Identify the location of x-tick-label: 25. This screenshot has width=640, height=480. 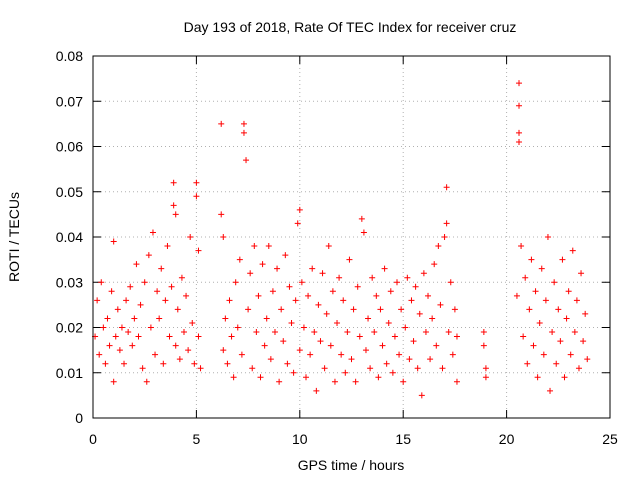
(610, 439).